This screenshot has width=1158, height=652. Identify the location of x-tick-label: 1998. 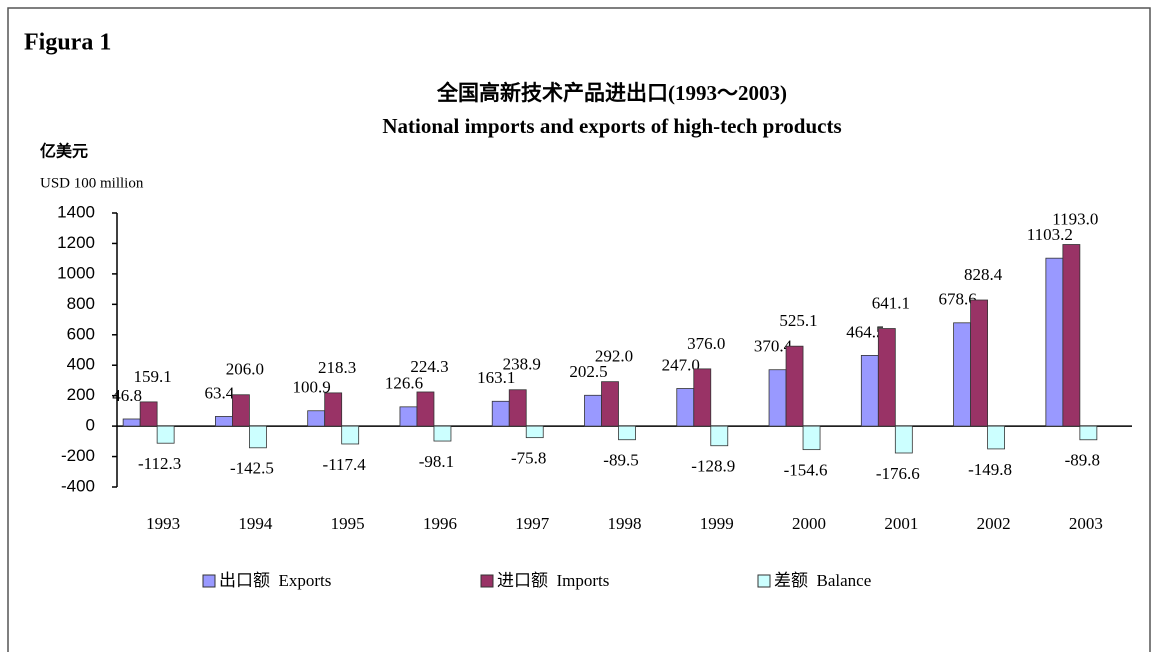
(625, 523).